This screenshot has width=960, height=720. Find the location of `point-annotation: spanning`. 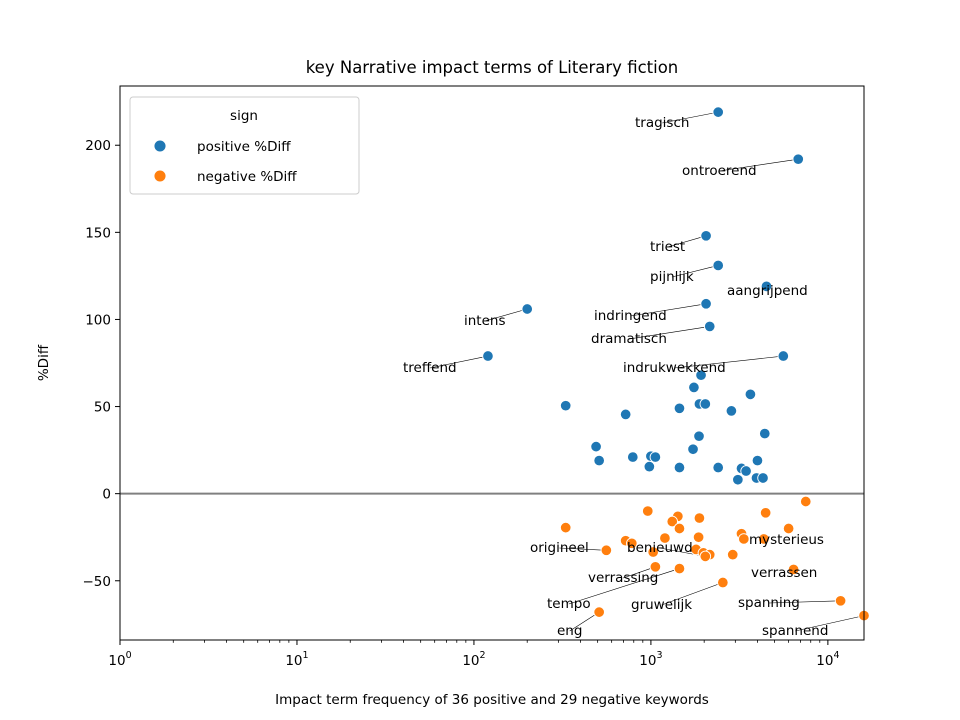

point-annotation: spanning is located at coordinates (769, 603).